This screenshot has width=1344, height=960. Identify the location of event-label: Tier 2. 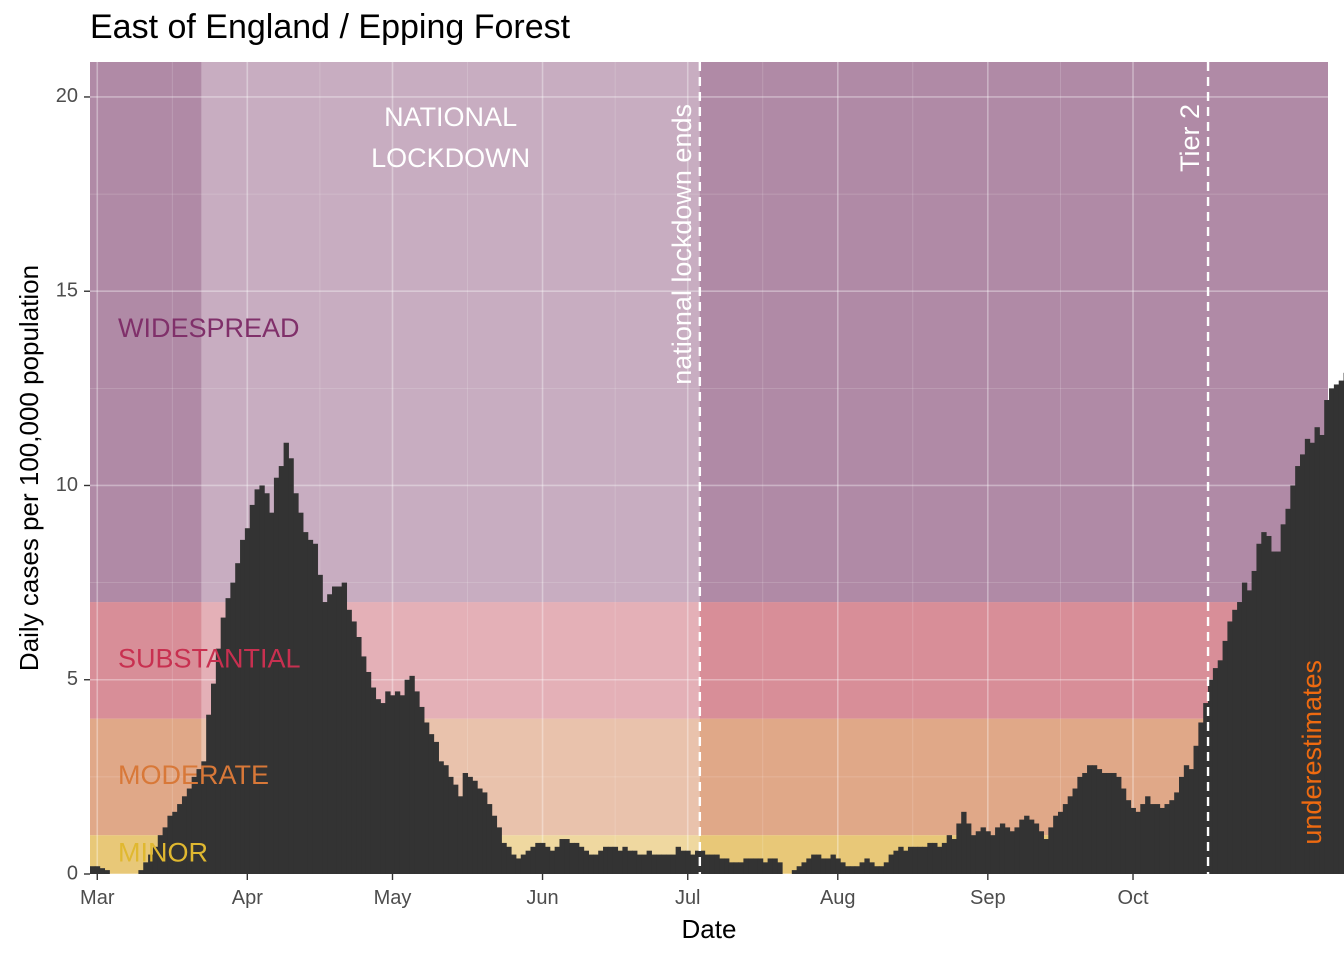
(1190, 138).